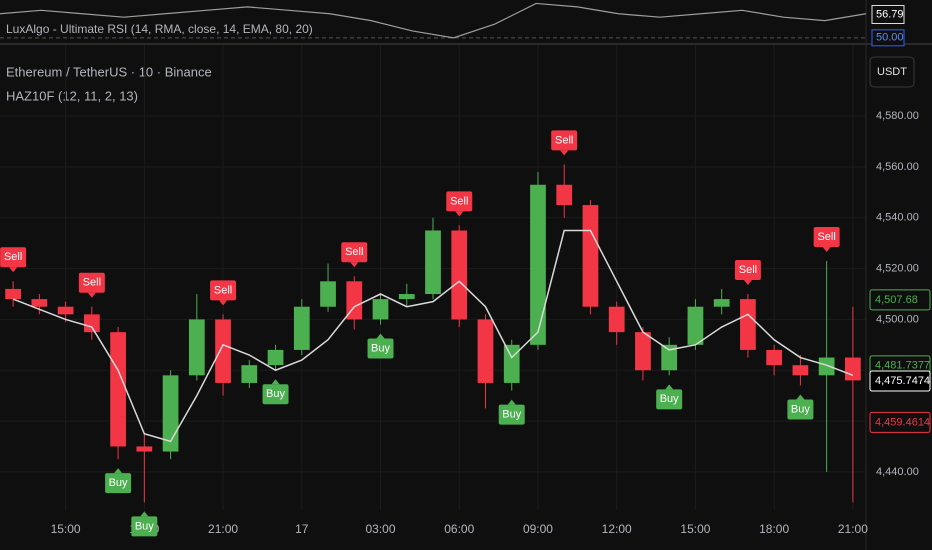  Describe the element at coordinates (897, 116) in the screenshot. I see `y-tick-label: 4,580.00` at that location.